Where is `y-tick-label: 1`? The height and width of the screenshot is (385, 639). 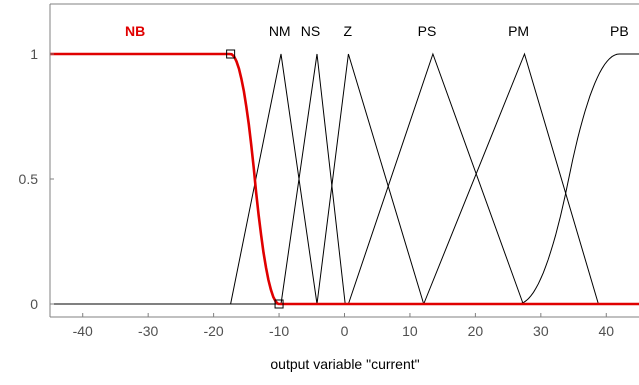 y-tick-label: 1 is located at coordinates (34, 54).